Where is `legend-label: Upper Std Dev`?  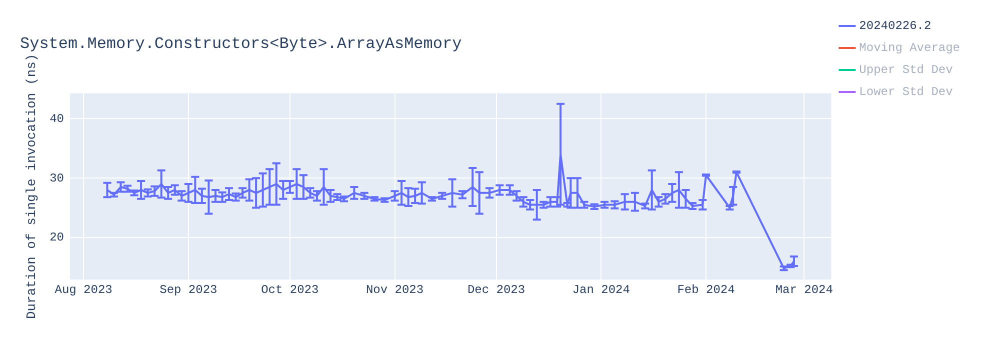
legend-label: Upper Std Dev is located at coordinates (906, 70).